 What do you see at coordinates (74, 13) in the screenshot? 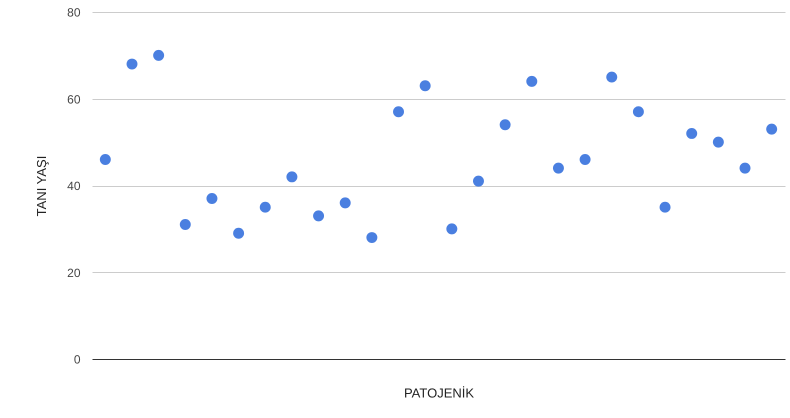
I see `y-tick-label: 80` at bounding box center [74, 13].